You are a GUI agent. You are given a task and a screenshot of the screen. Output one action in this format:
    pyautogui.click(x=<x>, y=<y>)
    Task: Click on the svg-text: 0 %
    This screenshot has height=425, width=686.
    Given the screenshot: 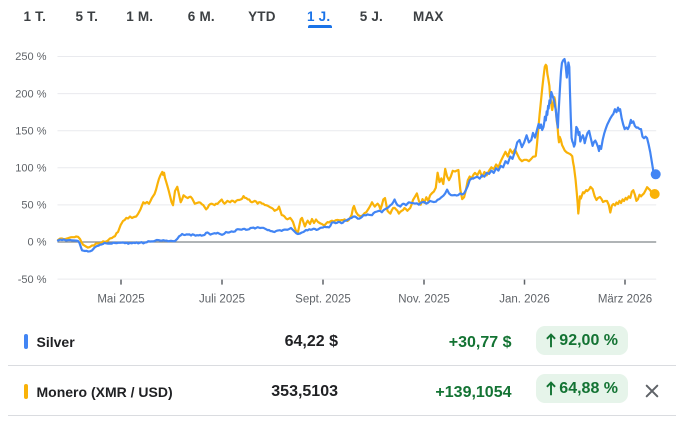 What is the action you would take?
    pyautogui.click(x=37, y=243)
    